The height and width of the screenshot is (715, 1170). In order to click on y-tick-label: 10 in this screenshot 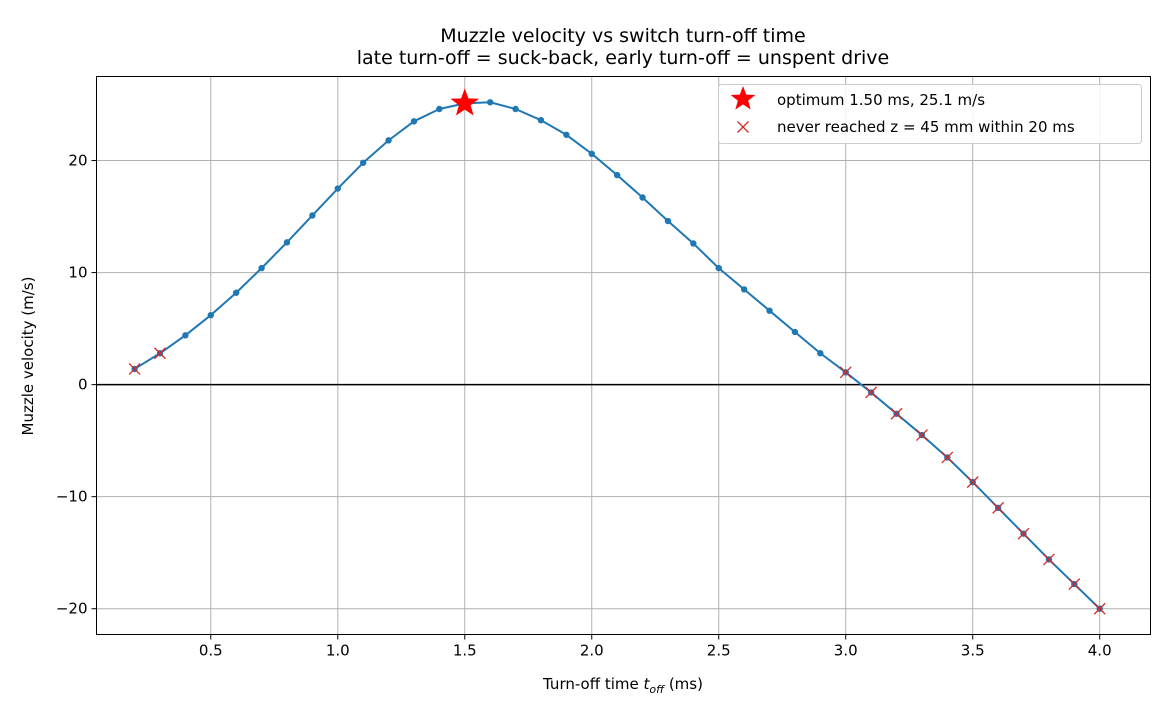, I will do `click(77, 273)`.